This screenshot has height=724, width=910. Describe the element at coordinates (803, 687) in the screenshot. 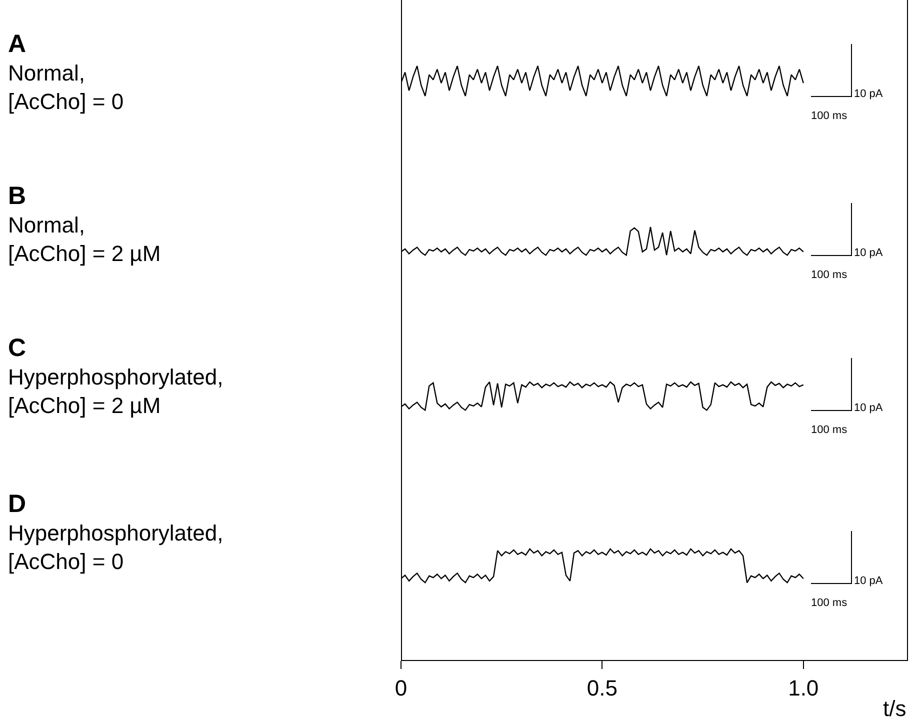

I see `x-tick-label: 1.0` at that location.